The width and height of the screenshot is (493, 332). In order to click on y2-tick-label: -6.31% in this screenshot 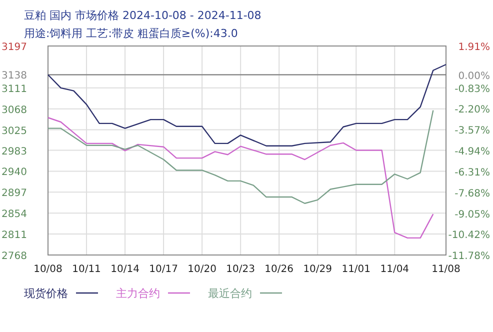, I will do `click(472, 172)`.